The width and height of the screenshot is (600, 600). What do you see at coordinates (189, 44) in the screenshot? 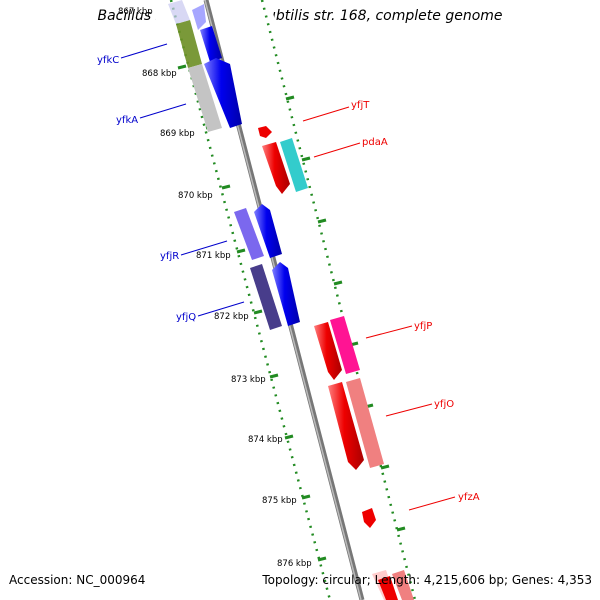
I see `gene-track-yfkC` at bounding box center [189, 44].